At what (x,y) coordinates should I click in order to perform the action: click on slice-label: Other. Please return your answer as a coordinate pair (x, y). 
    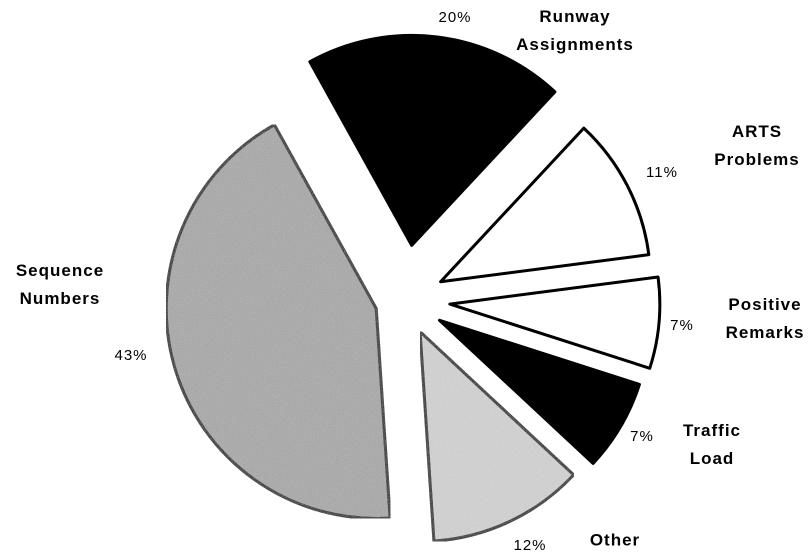
    Looking at the image, I should click on (615, 539).